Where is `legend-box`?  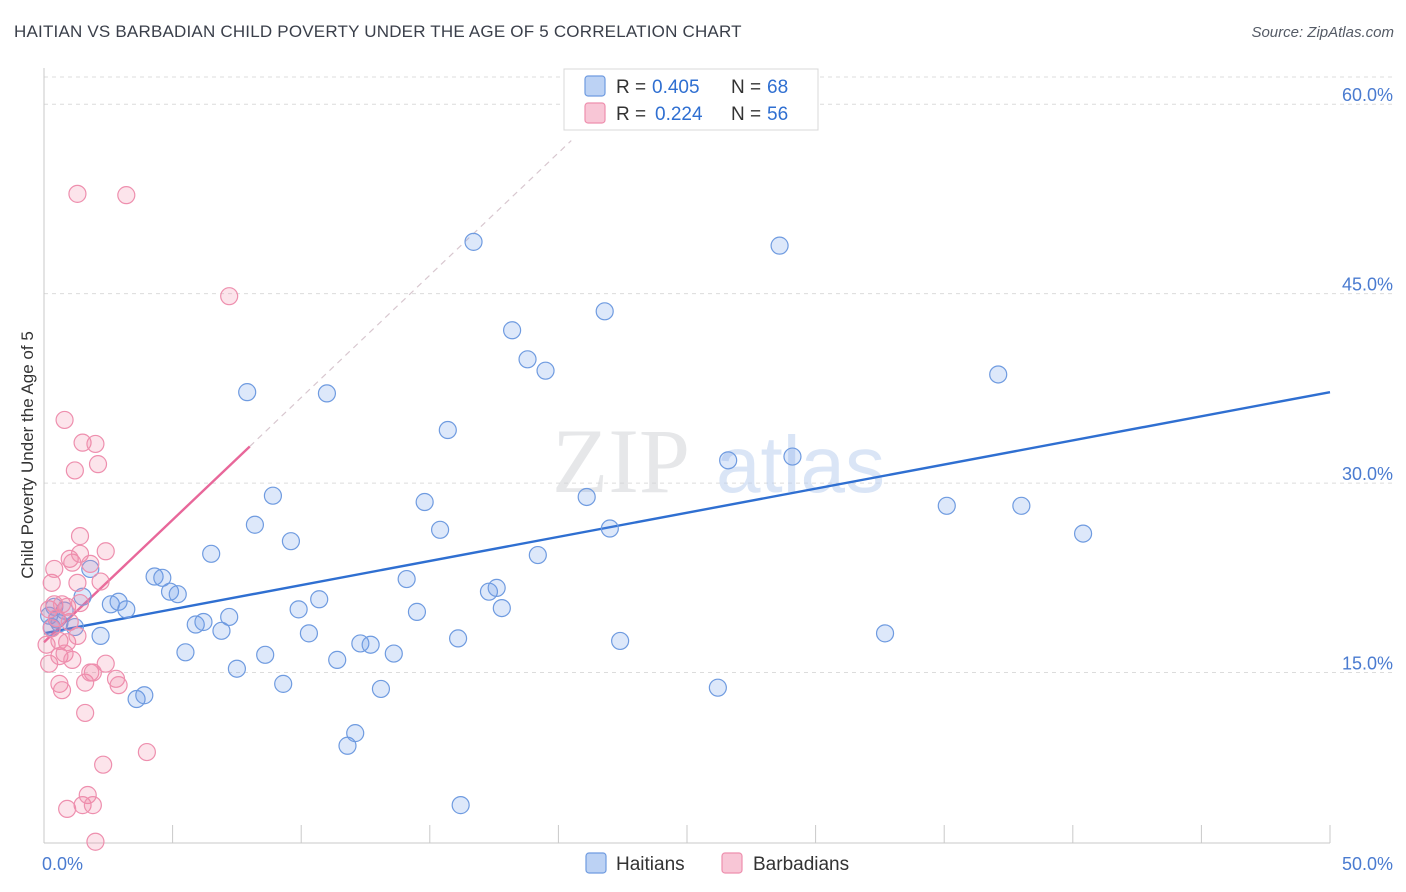
legend-box is located at coordinates (691, 99).